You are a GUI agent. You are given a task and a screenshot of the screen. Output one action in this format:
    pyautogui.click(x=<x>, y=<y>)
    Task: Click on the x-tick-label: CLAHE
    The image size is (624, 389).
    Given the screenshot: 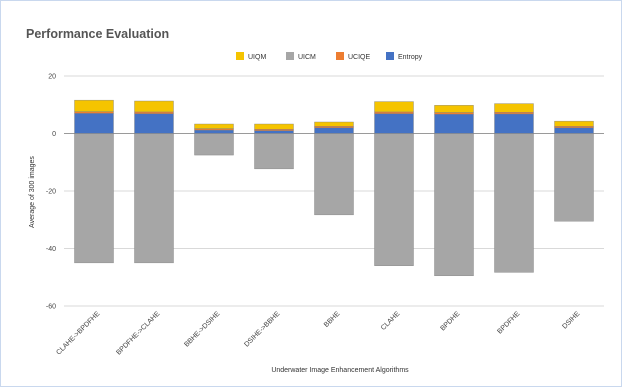 What is the action you would take?
    pyautogui.click(x=391, y=321)
    